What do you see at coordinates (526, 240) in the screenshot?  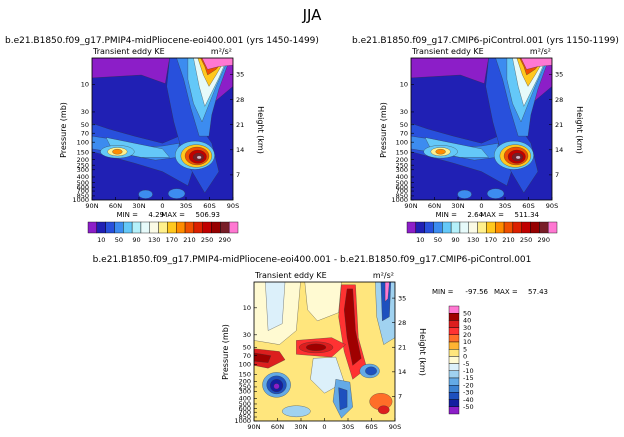 I see `colorbar-label: 250` at bounding box center [526, 240].